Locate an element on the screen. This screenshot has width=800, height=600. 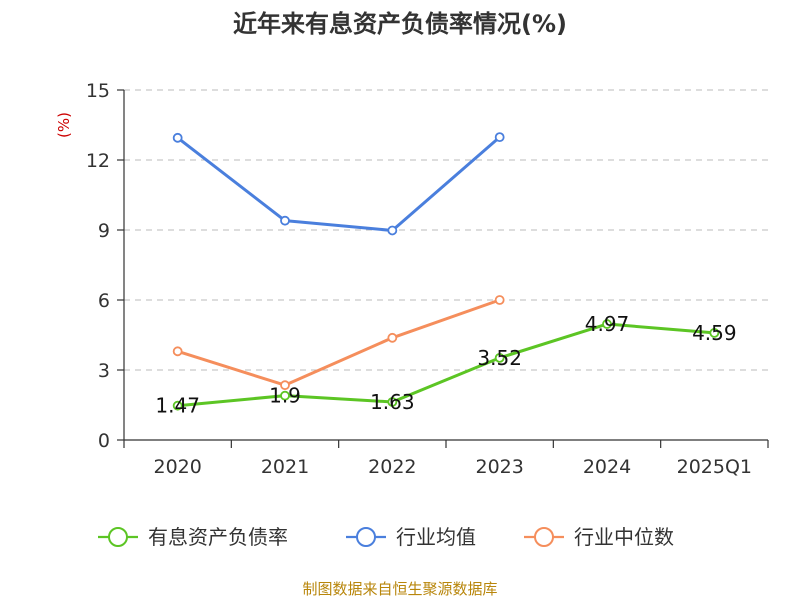
data-label: 1.9 is located at coordinates (285, 396).